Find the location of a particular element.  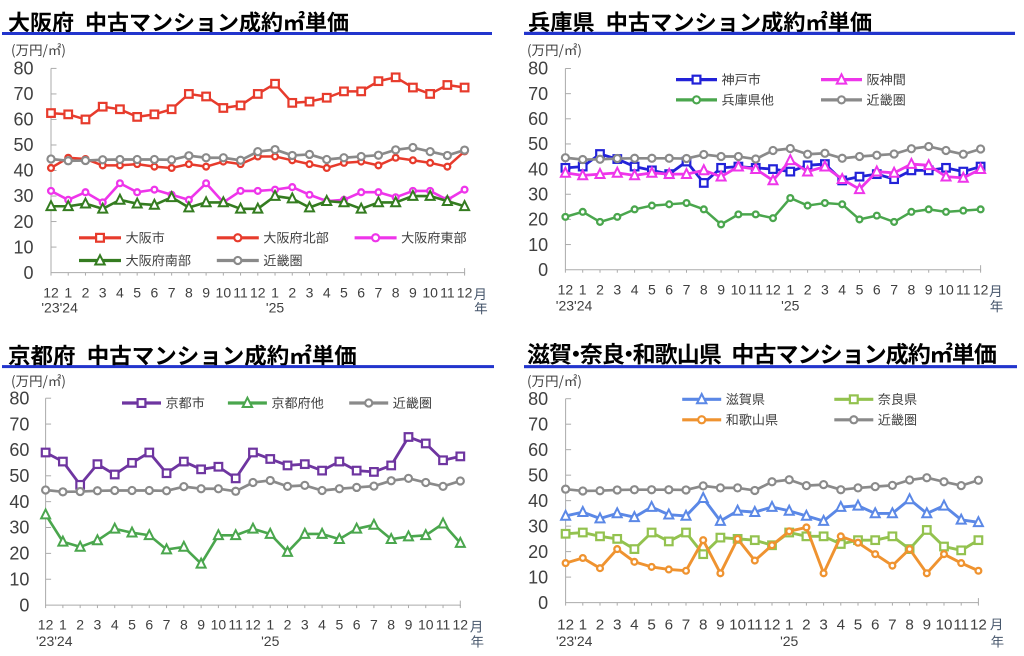

svg-text: 40 is located at coordinates (19, 502).